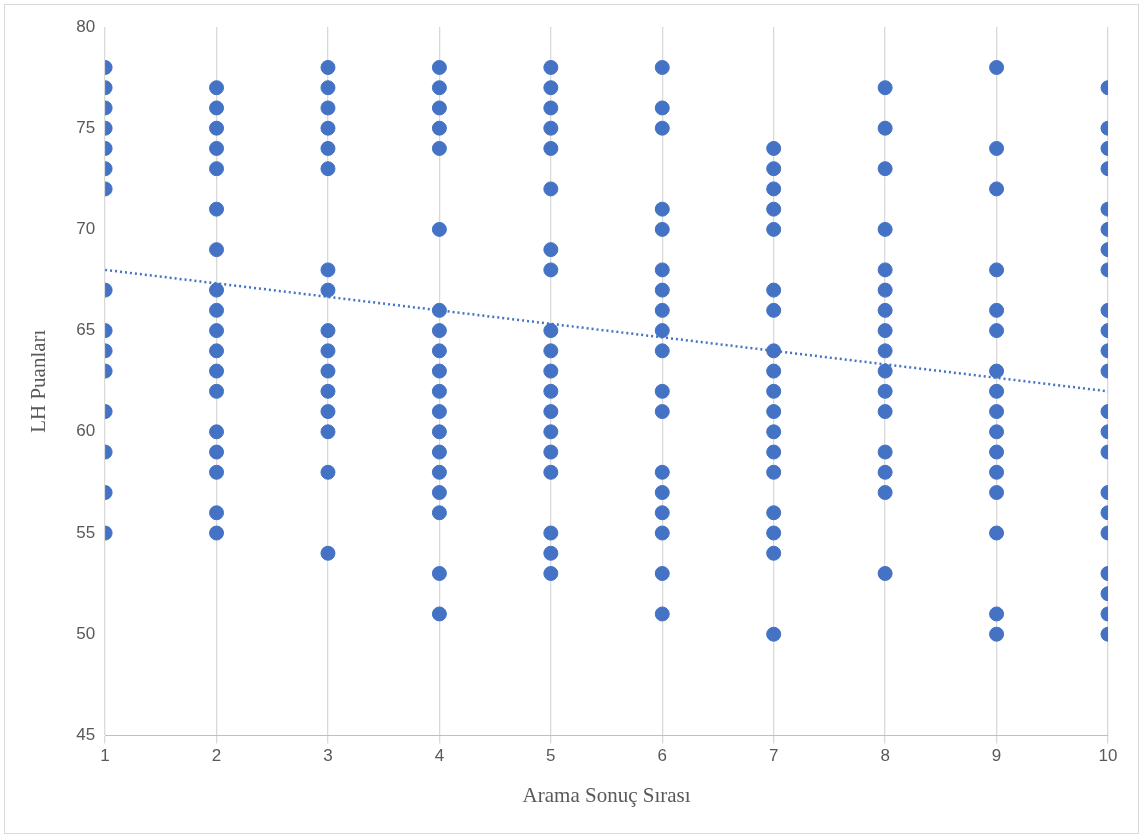  What do you see at coordinates (216, 756) in the screenshot?
I see `x-tick-label: 2` at bounding box center [216, 756].